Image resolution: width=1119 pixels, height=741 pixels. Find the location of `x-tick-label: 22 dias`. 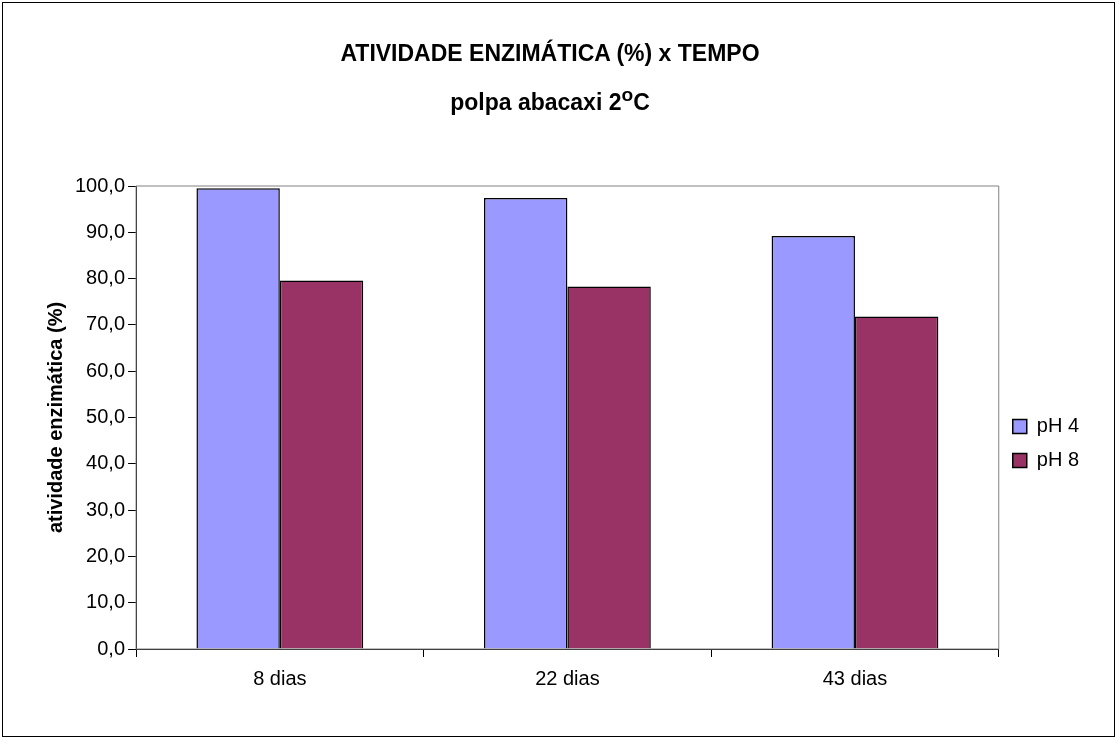

x-tick-label: 22 dias is located at coordinates (567, 677).